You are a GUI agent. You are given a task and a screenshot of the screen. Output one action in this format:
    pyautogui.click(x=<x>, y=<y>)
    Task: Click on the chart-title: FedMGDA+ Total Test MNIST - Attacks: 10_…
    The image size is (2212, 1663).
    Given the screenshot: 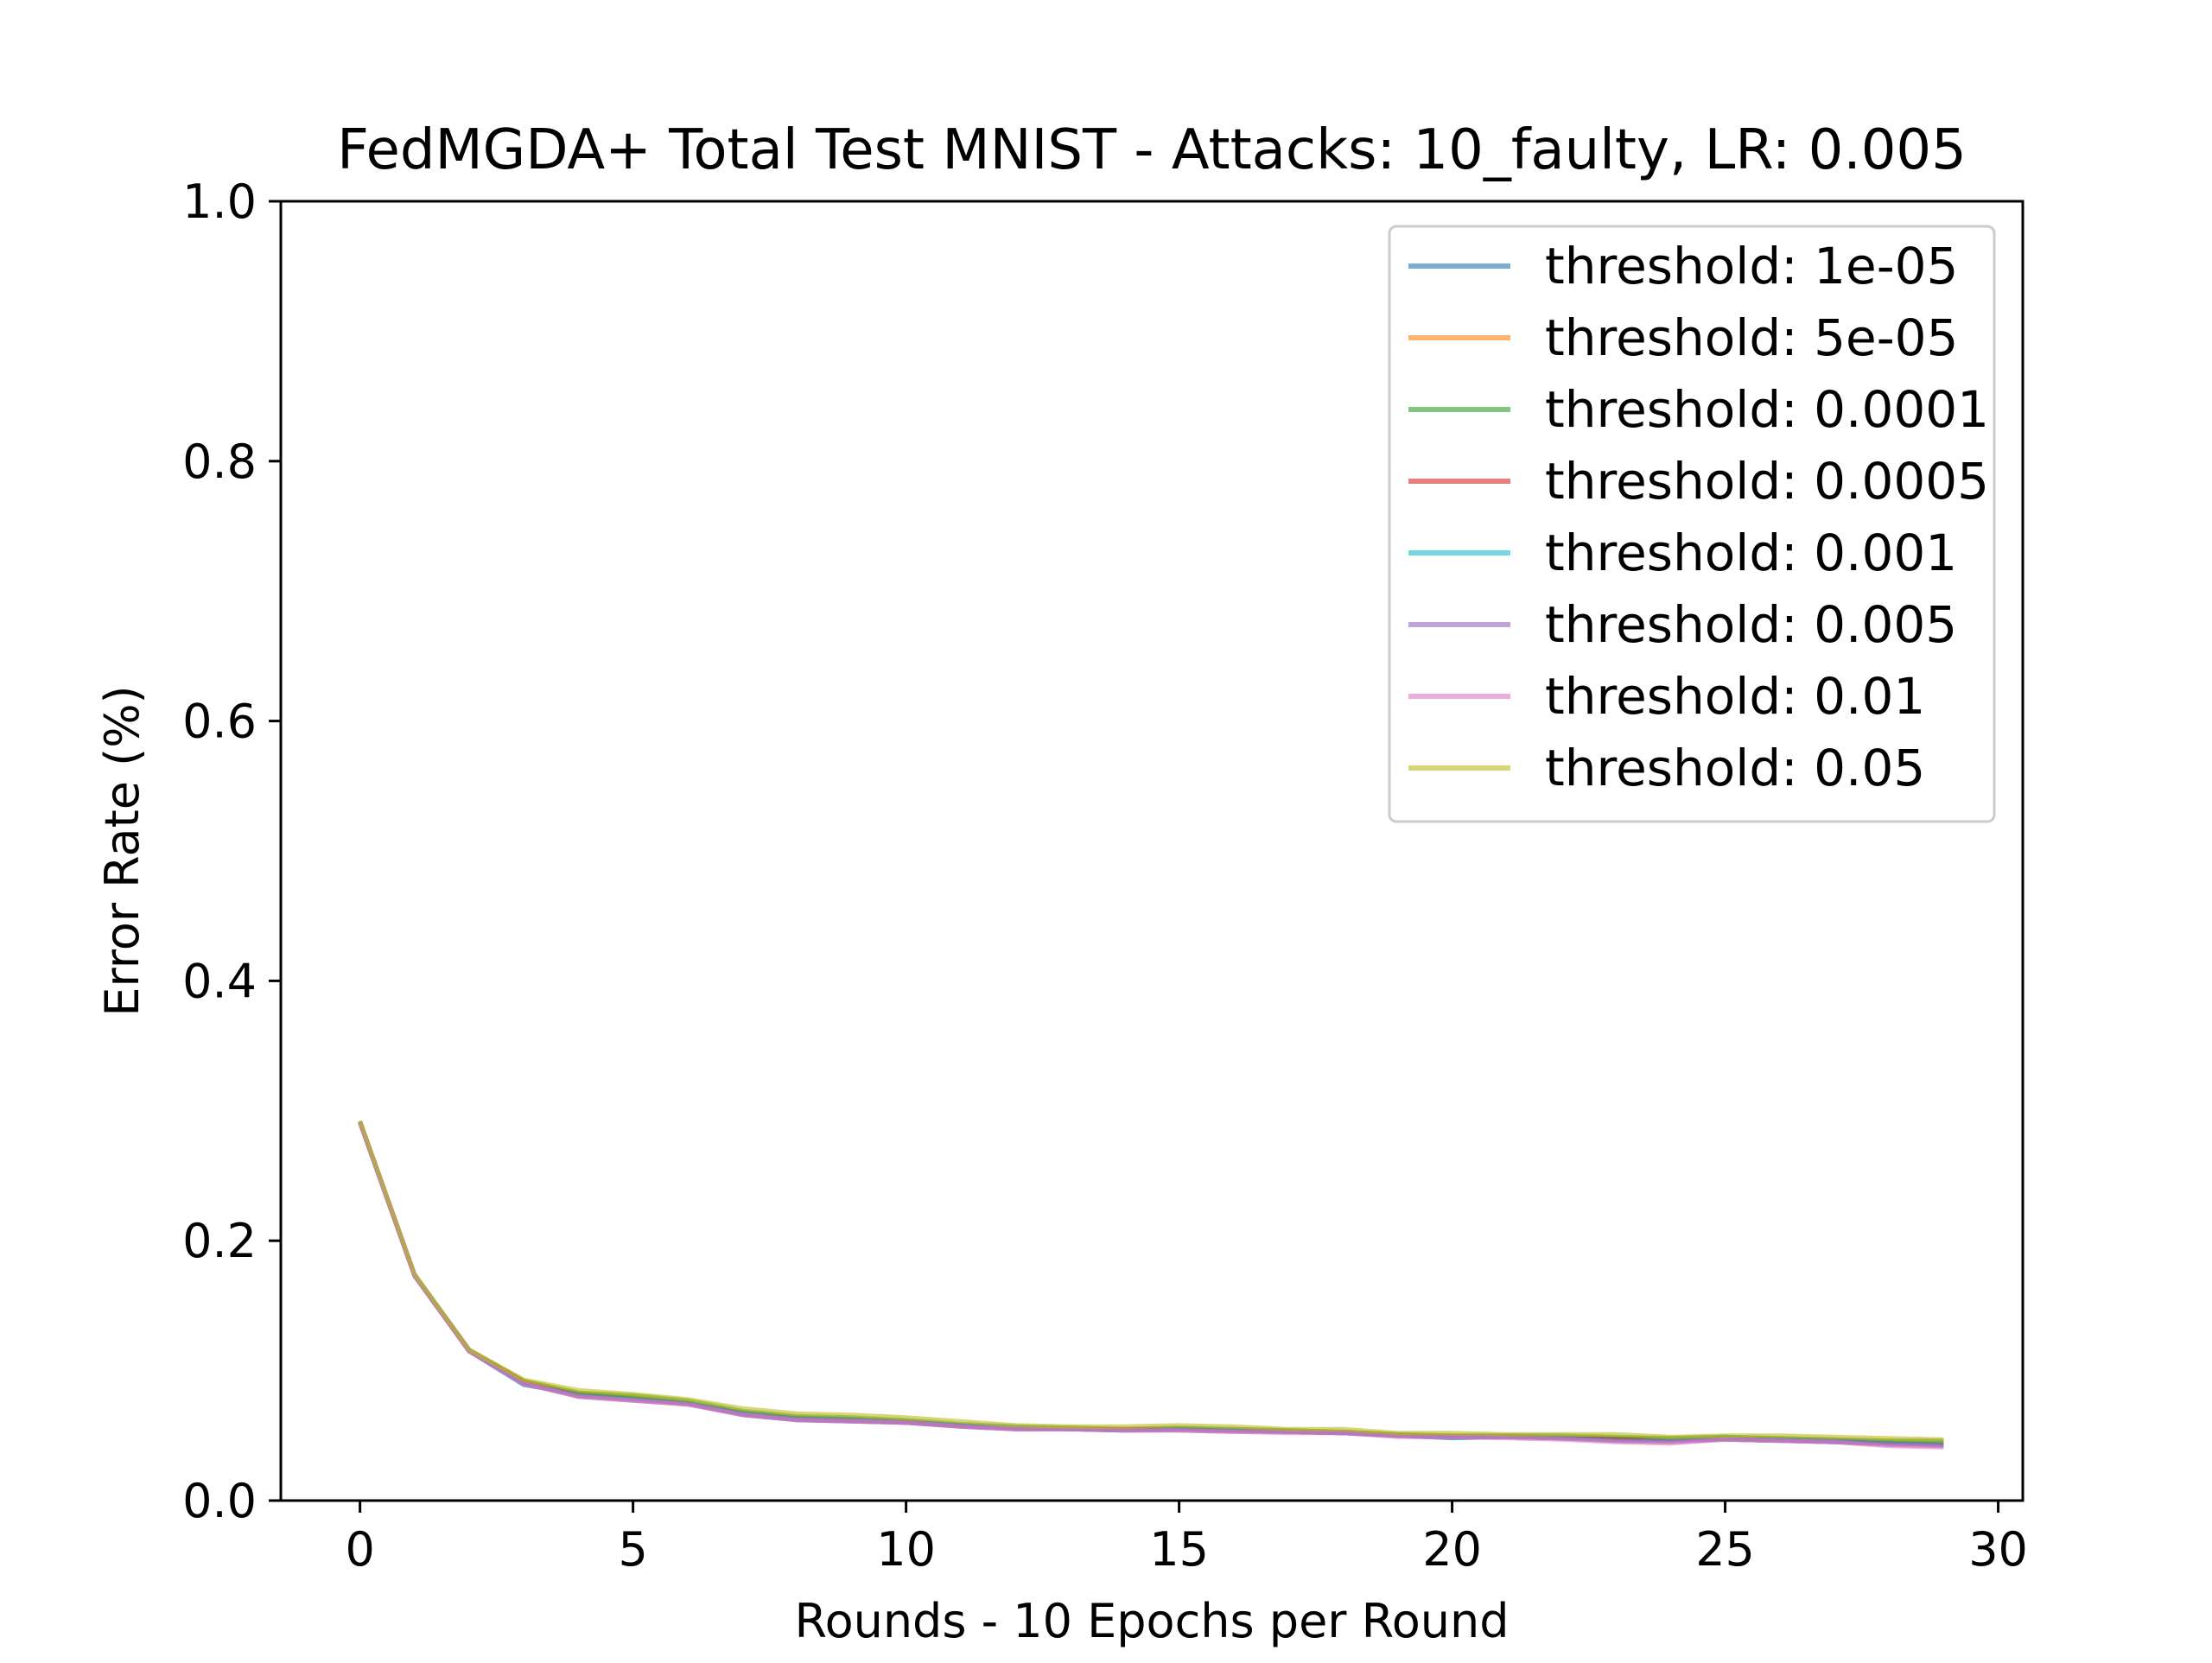 What is the action you would take?
    pyautogui.click(x=1152, y=150)
    